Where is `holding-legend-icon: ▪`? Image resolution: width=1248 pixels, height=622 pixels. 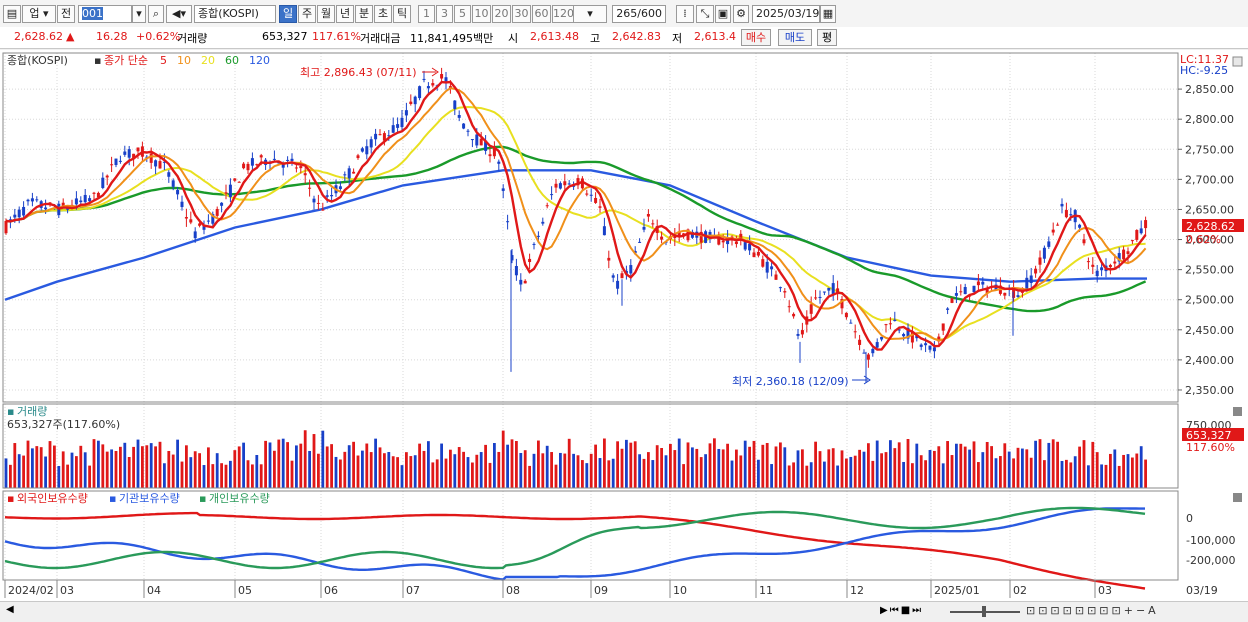
holding-legend-icon: ▪ is located at coordinates (10, 498).